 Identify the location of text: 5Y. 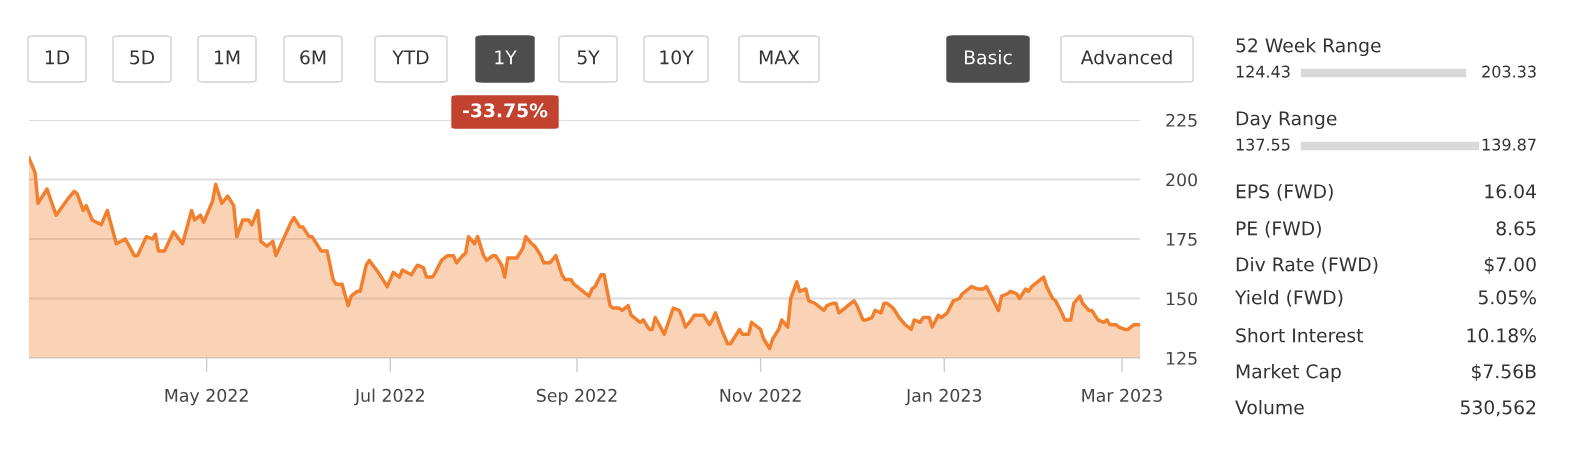
(588, 57).